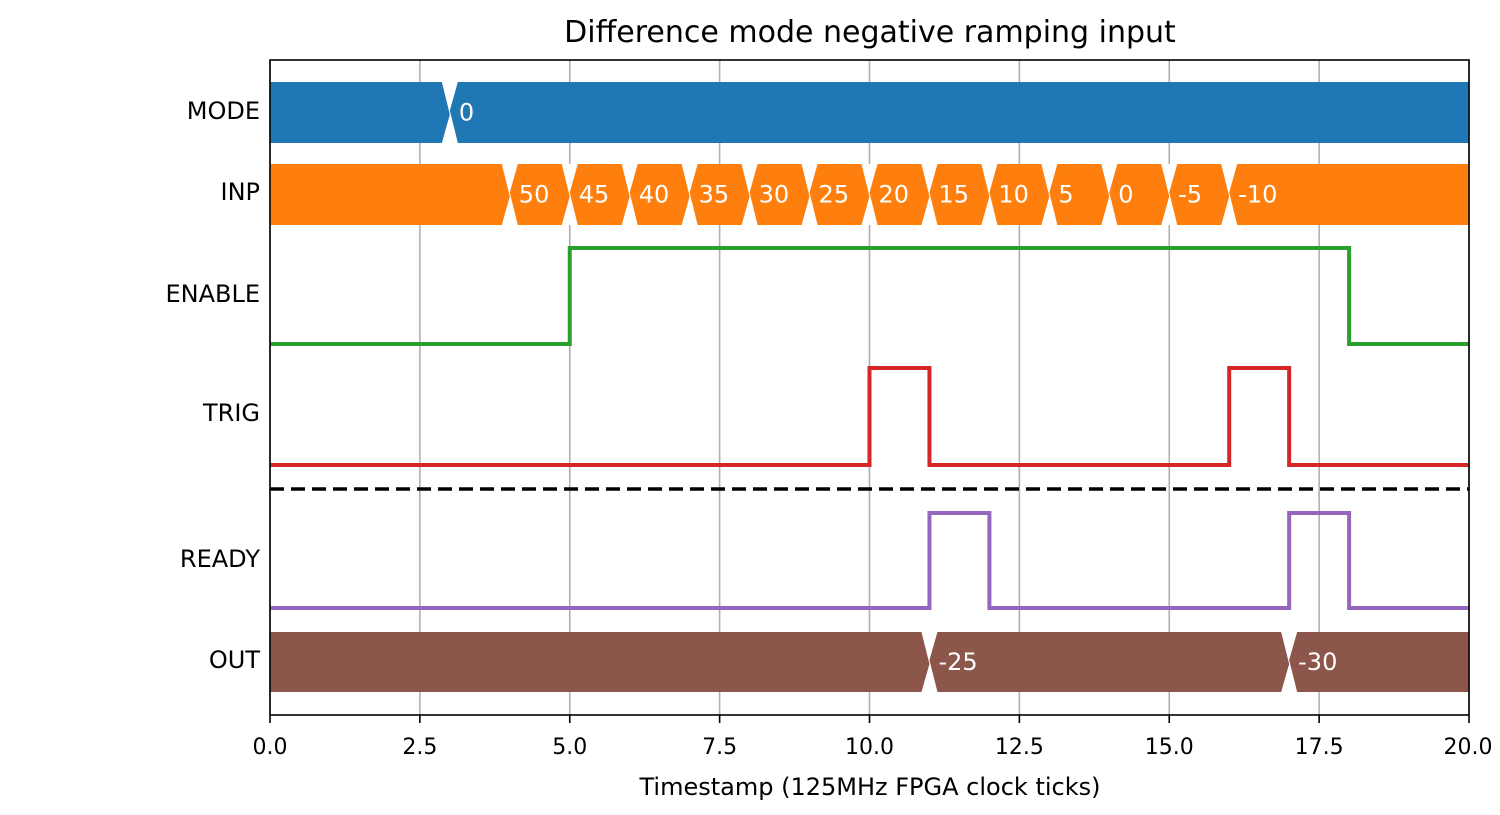 This screenshot has width=1500, height=815. What do you see at coordinates (1169, 747) in the screenshot?
I see `x-tick-label: 15.0` at bounding box center [1169, 747].